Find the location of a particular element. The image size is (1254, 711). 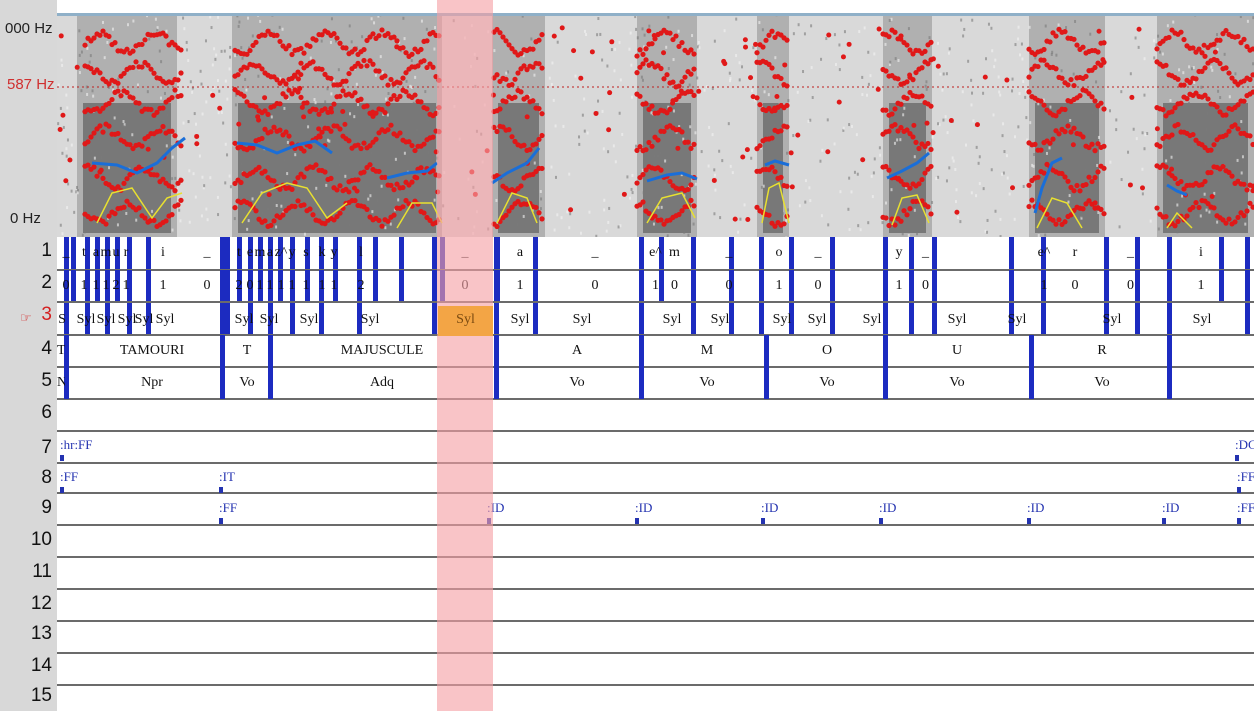

phoneme-interval: s is located at coordinates (306, 252).